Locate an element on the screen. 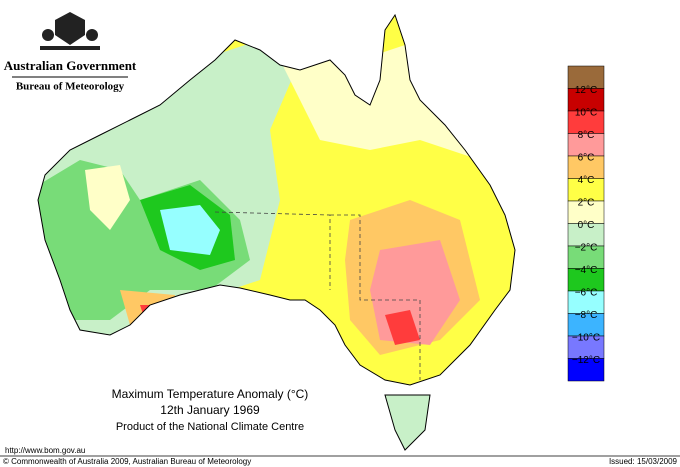  legend-label: −2°C is located at coordinates (586, 248).